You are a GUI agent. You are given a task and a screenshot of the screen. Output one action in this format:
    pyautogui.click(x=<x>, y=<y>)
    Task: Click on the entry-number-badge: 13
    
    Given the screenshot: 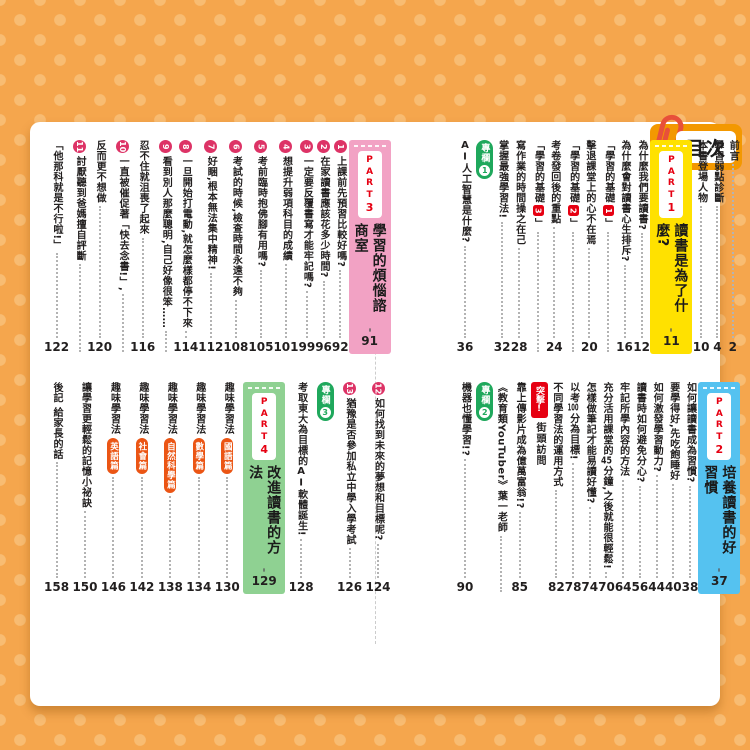 What is the action you would take?
    pyautogui.click(x=350, y=388)
    